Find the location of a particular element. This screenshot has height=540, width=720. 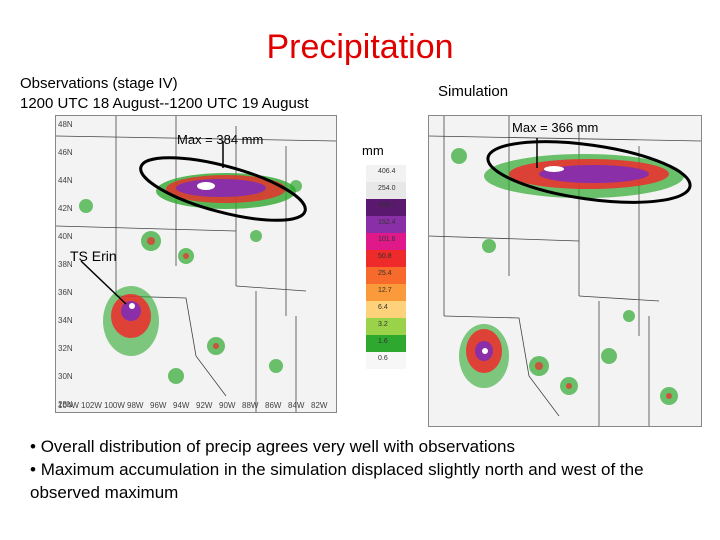

lat-tick: 34N is located at coordinates (65, 320).